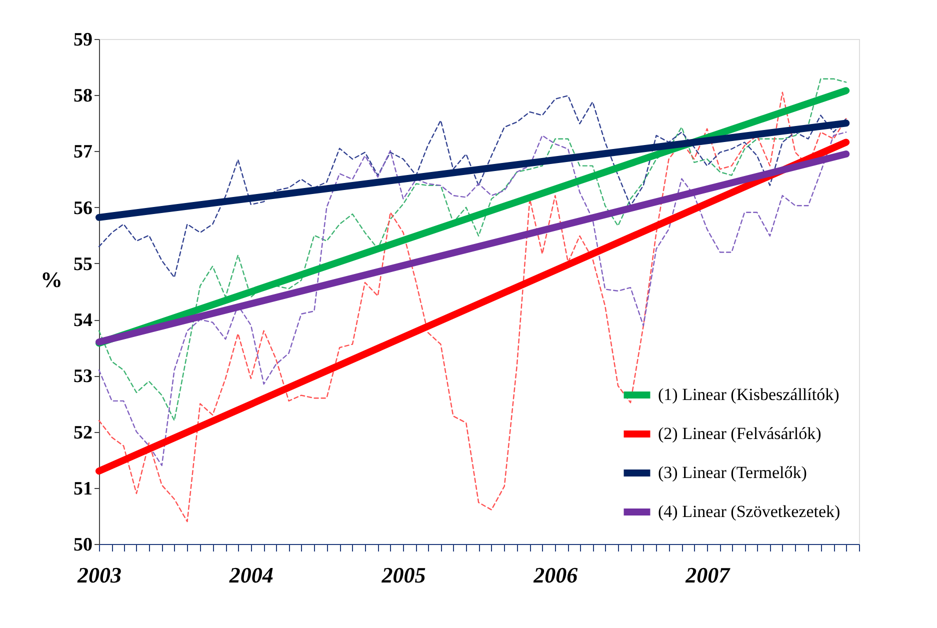 Image resolution: width=937 pixels, height=628 pixels. What do you see at coordinates (749, 394) in the screenshot?
I see `legend-label: (1) Linear (Kisbeszállítók)` at bounding box center [749, 394].